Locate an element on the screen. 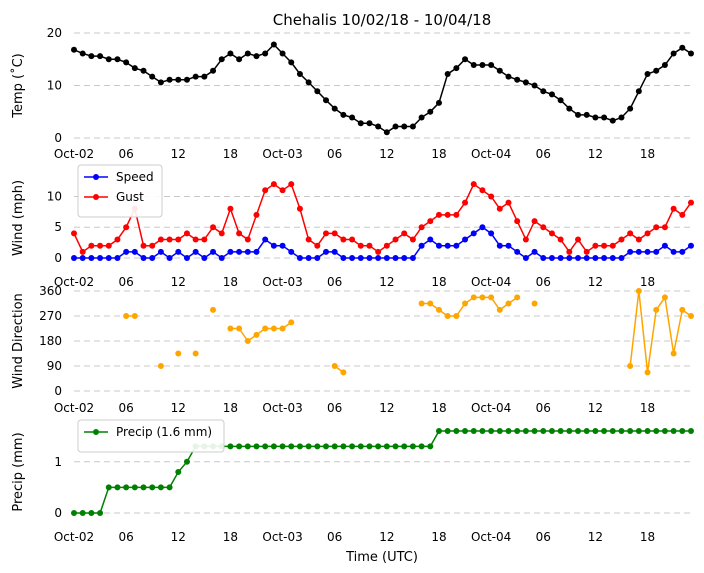  y-tick-label: 0 is located at coordinates (58, 258).